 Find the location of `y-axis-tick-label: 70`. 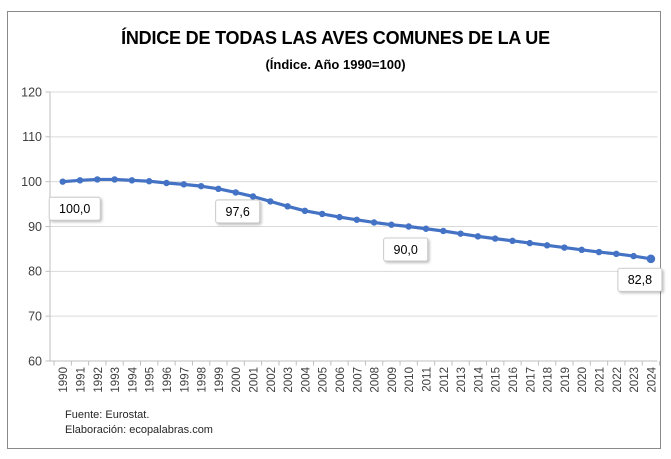

y-axis-tick-label: 70 is located at coordinates (35, 317).